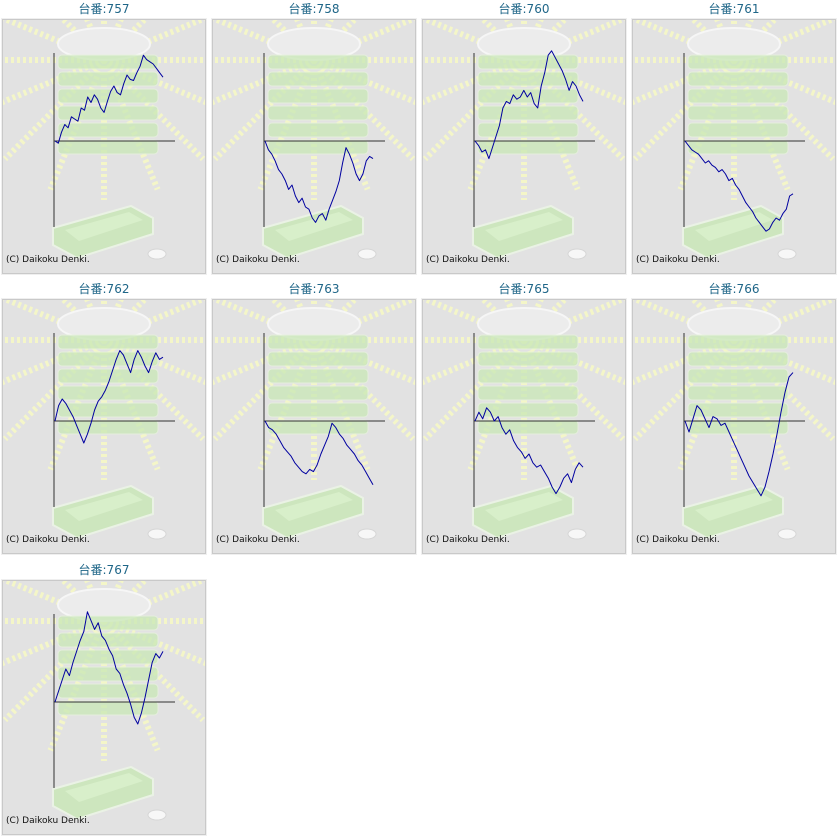  I want to click on chart-title: 台番:763, so click(314, 289).